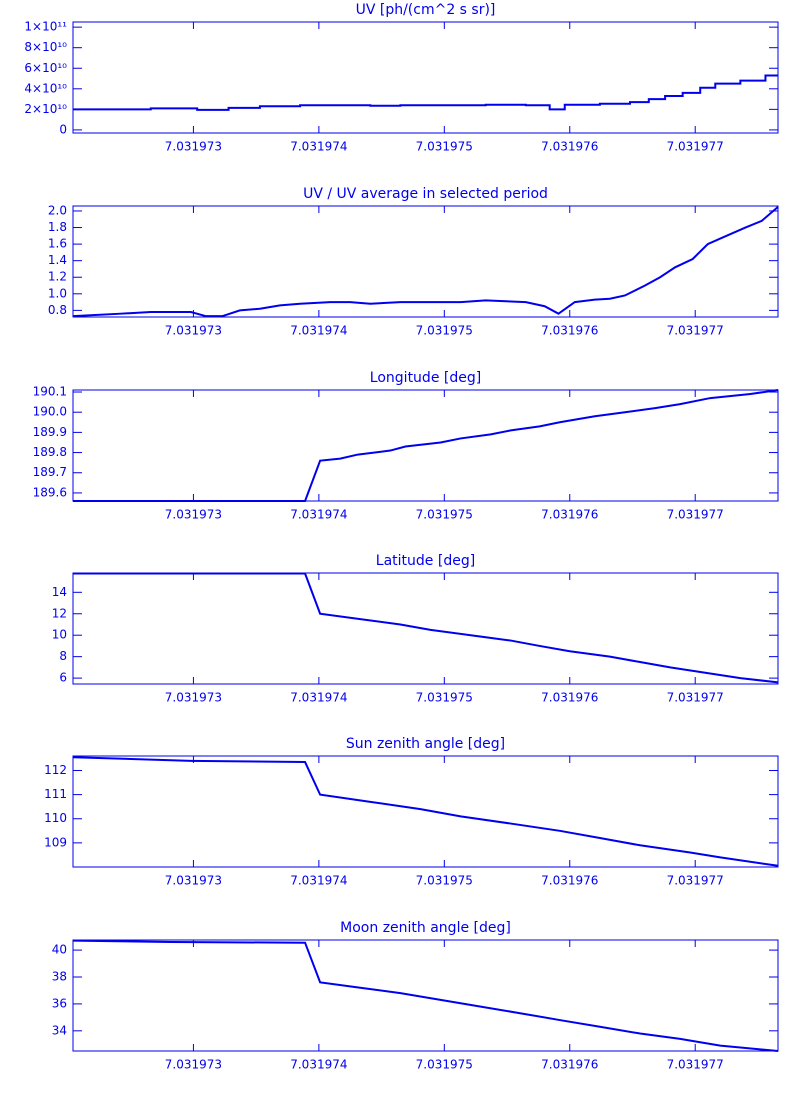 This screenshot has height=1100, width=800. Describe the element at coordinates (50, 412) in the screenshot. I see `y-tick-label: 190.0` at that location.